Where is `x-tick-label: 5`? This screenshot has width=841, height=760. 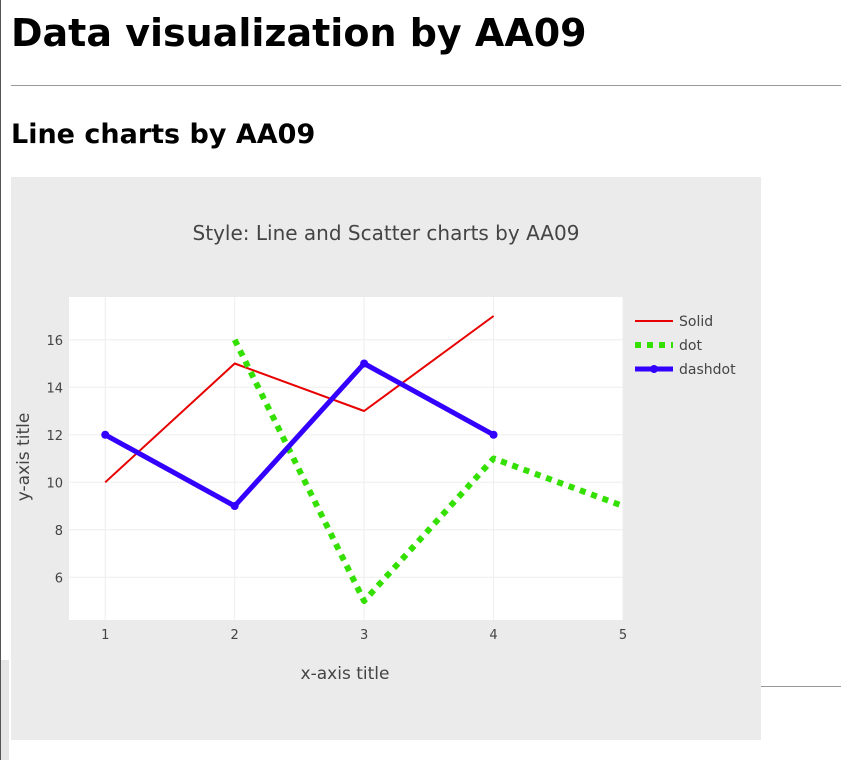 x-tick-label: 5 is located at coordinates (623, 635).